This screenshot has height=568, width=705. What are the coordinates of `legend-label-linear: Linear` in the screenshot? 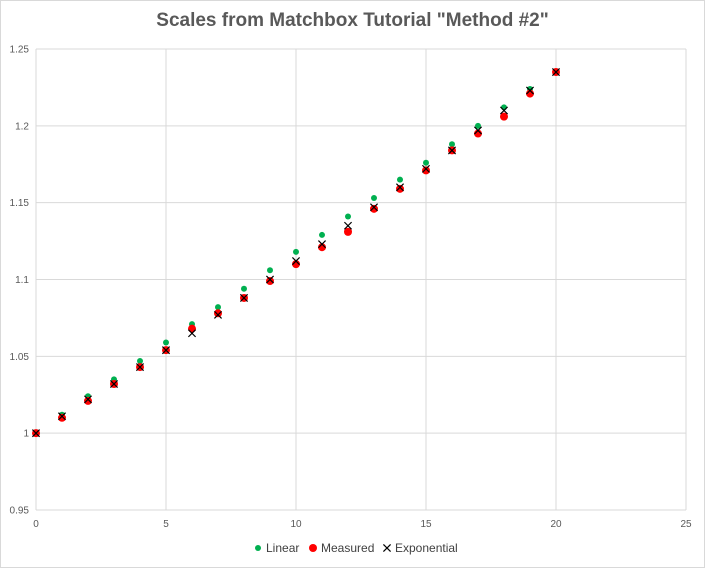 It's located at (282, 548).